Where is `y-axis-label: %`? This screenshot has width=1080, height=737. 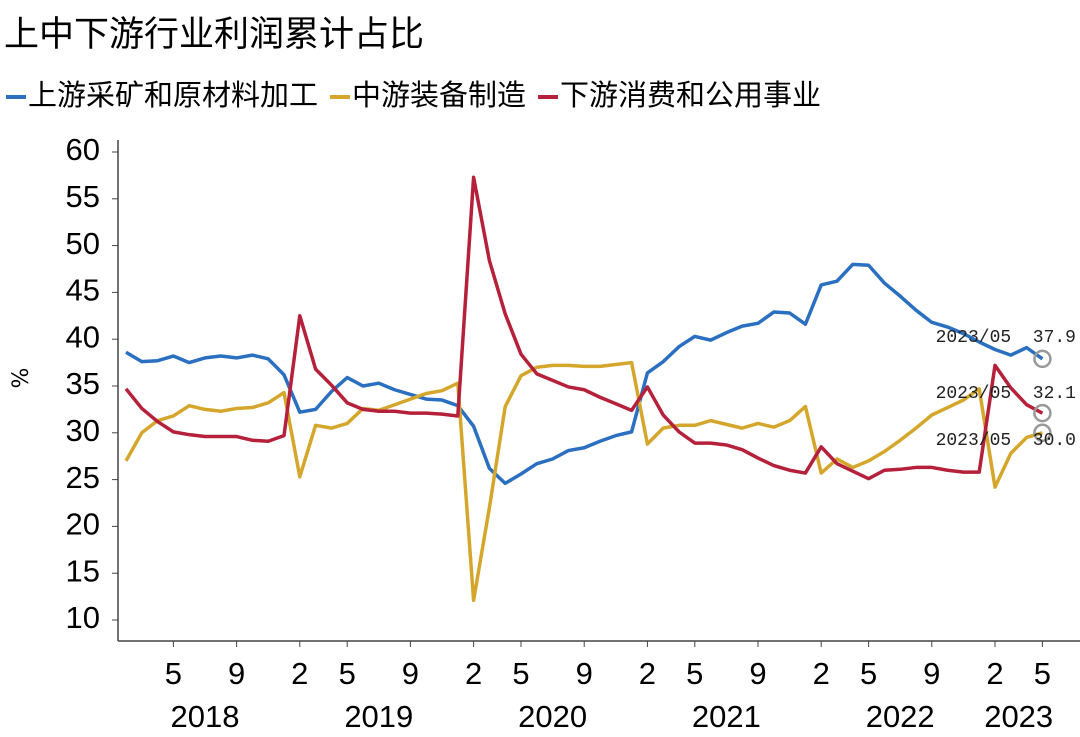
y-axis-label: % is located at coordinates (21, 378).